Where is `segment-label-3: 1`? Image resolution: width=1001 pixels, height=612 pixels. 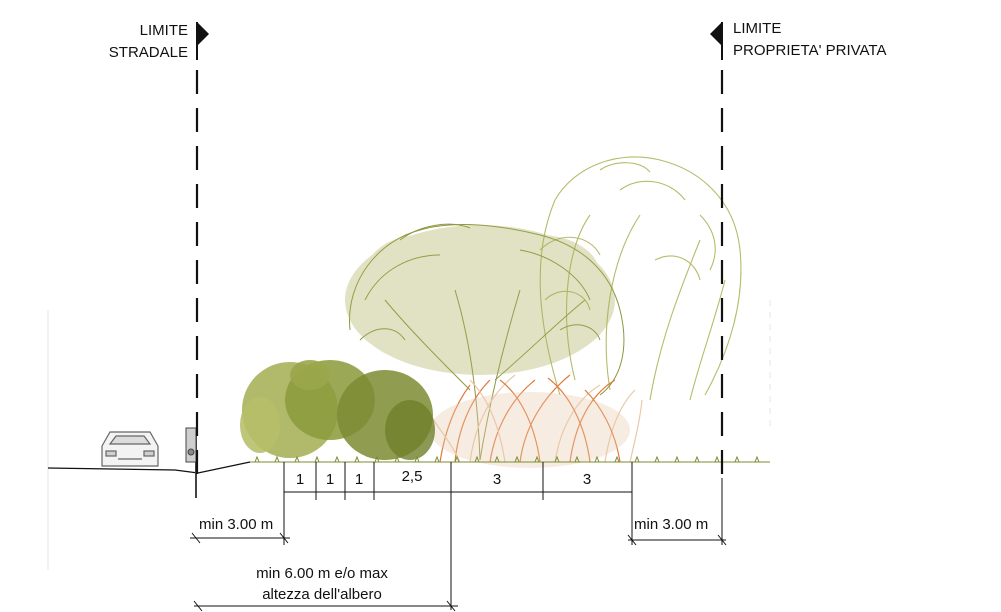 segment-label-3: 1 is located at coordinates (359, 479).